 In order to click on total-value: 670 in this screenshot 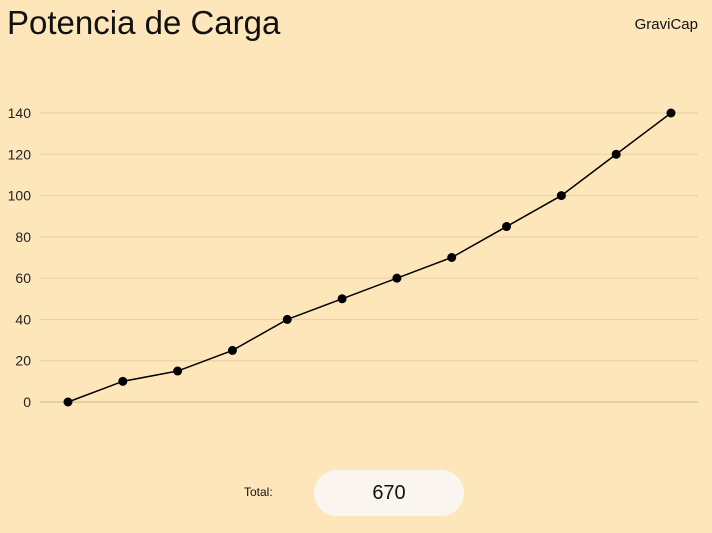, I will do `click(389, 492)`.